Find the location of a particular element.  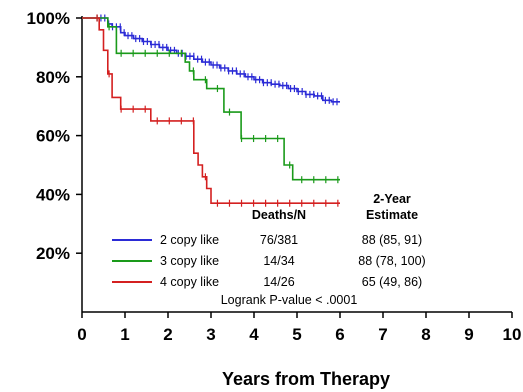

x-tick-label: 4 is located at coordinates (254, 334).